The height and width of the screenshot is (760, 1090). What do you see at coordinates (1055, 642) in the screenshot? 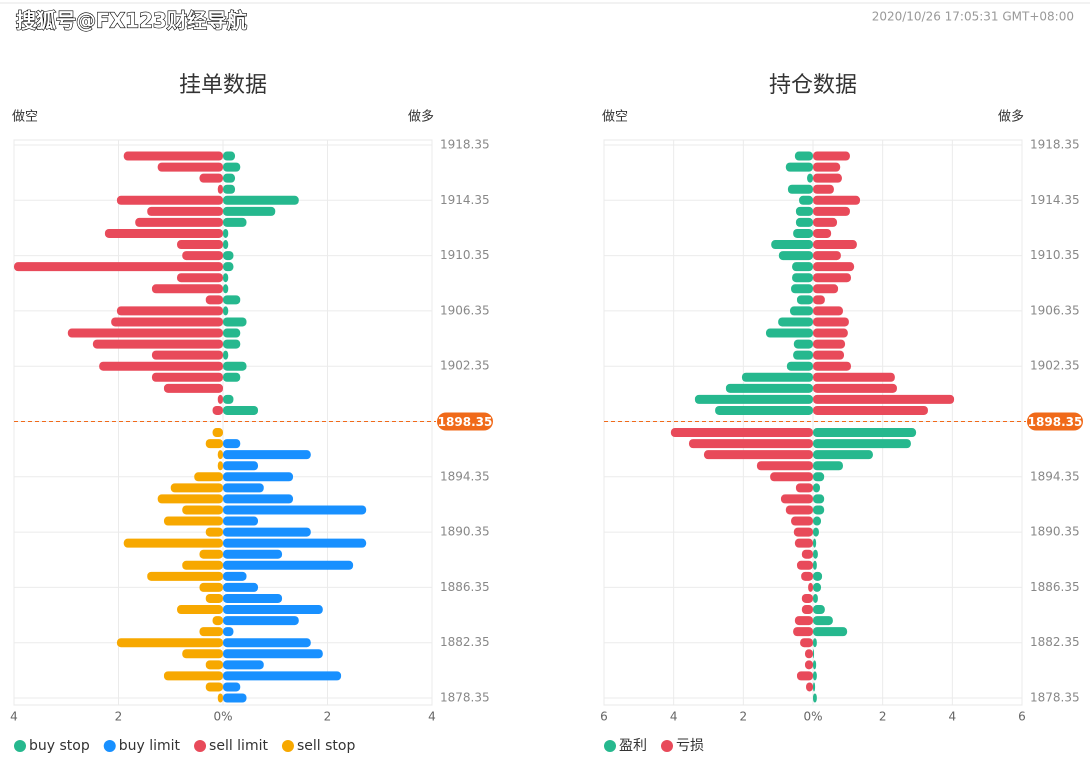
I see `y-tick-label: 1882.35` at bounding box center [1055, 642].